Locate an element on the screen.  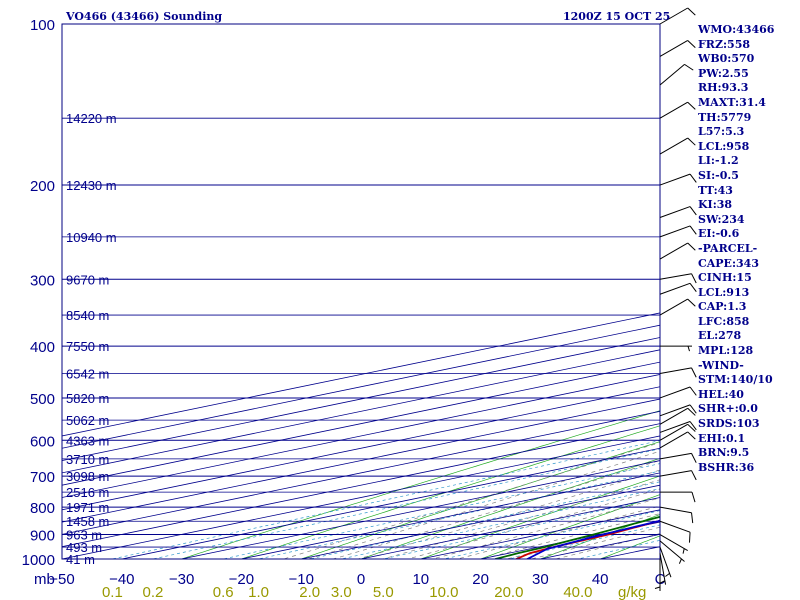
height-label: 5820 m is located at coordinates (87, 398).